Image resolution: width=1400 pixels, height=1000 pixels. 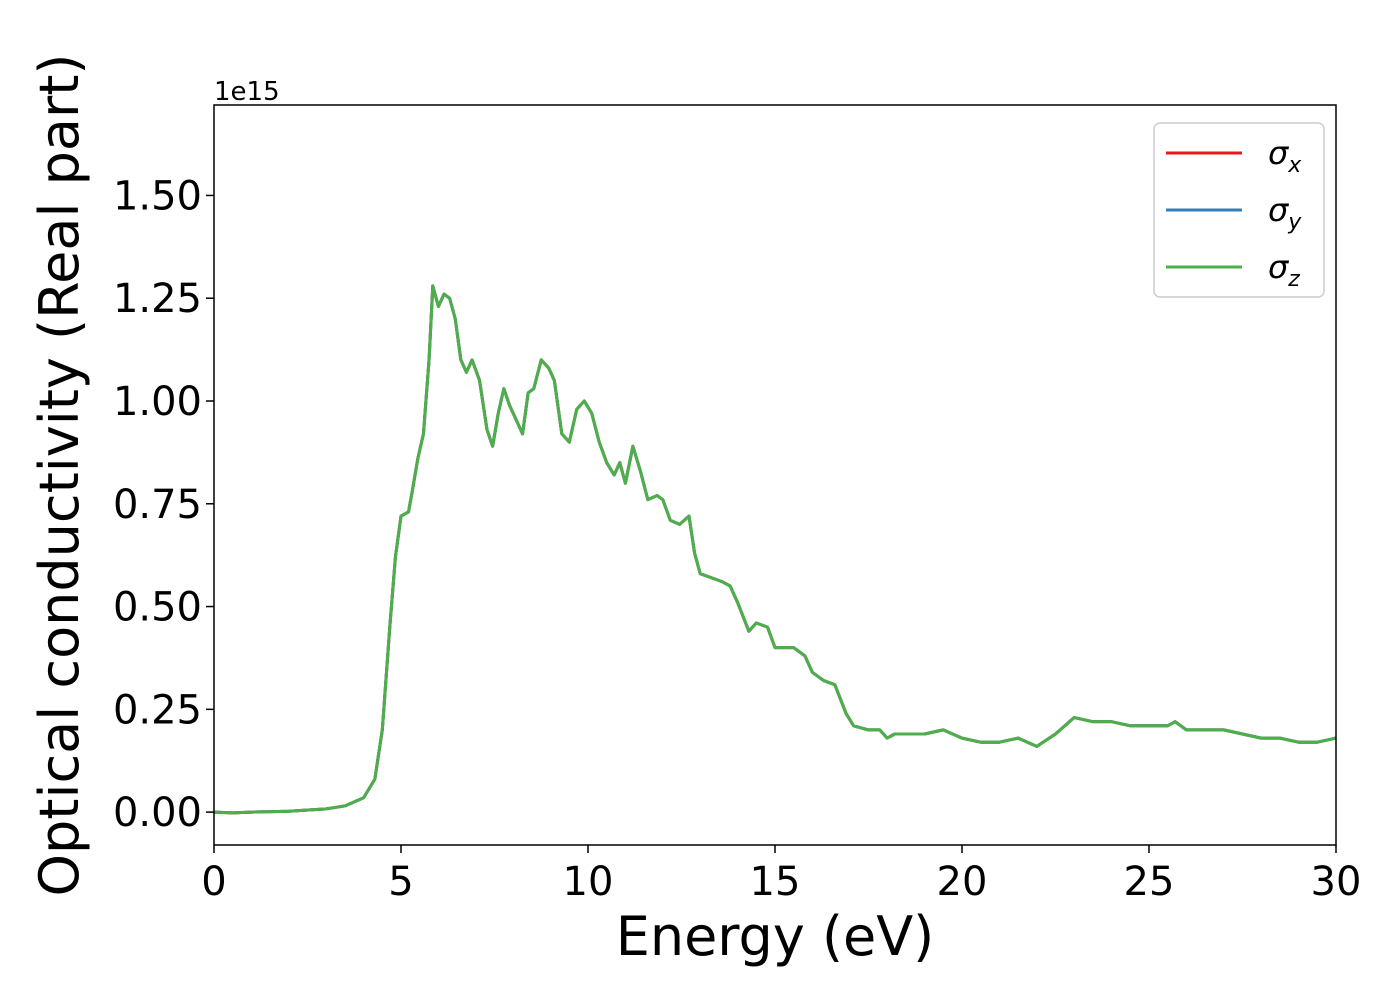 I want to click on x-tick-label: 15, so click(x=775, y=882).